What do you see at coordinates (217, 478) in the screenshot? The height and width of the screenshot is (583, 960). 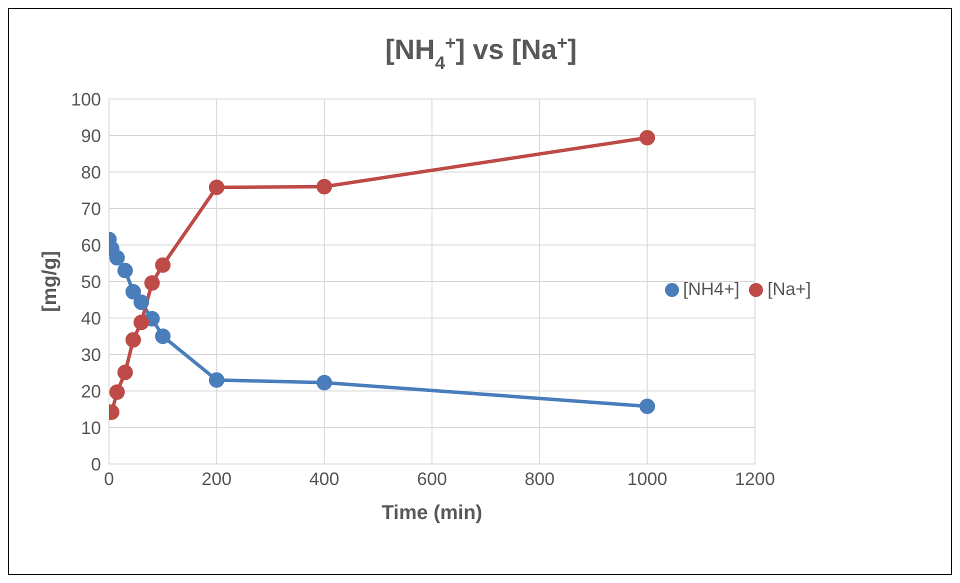 I see `x-tick-label: 200` at bounding box center [217, 478].